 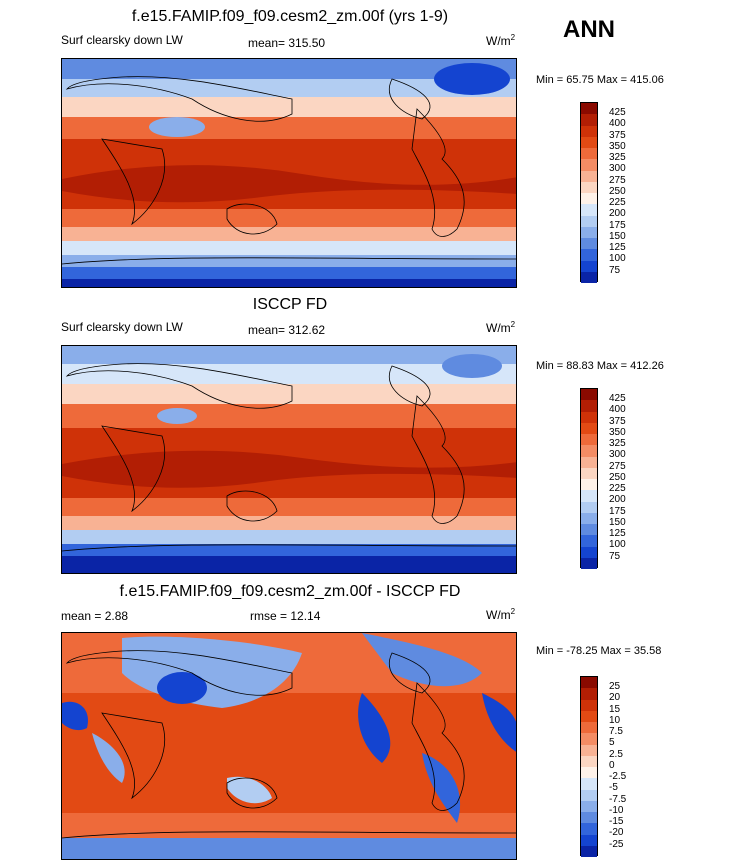 I want to click on panel-2-minmax: Min = 88.83 Max = 412.26, so click(x=600, y=366).